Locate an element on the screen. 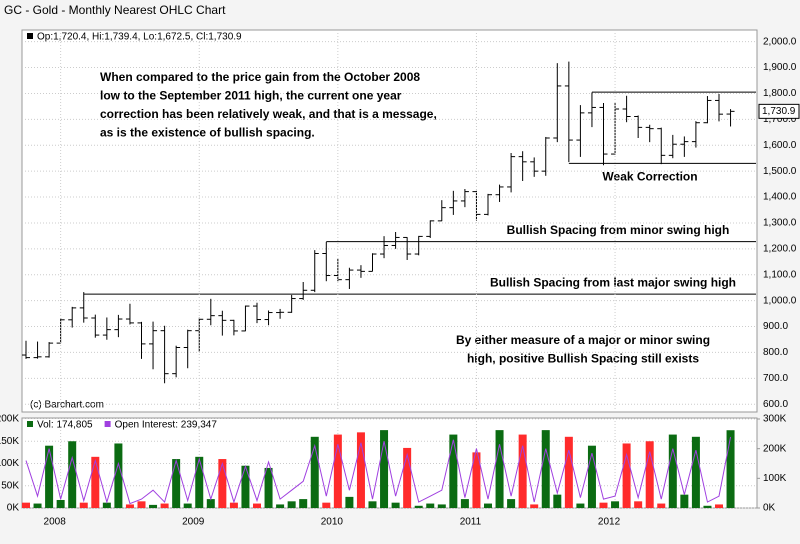 The height and width of the screenshot is (544, 800). y-tick-label: 1,500.0 is located at coordinates (780, 171).